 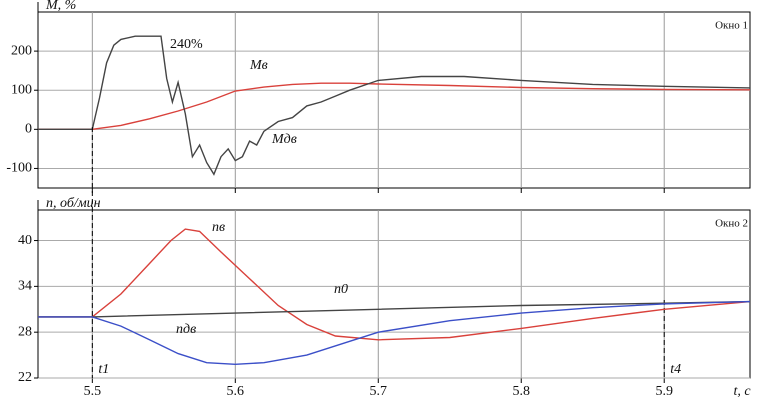 I want to click on series-label: nдв, so click(x=186, y=329).